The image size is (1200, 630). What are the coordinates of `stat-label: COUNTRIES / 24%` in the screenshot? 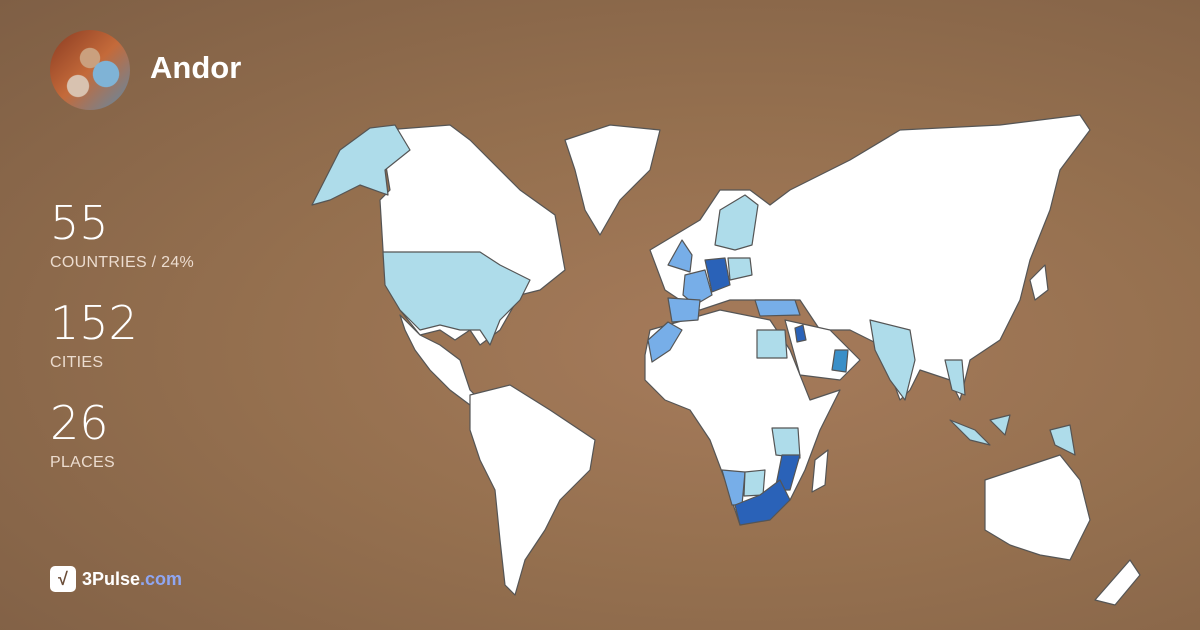 It's located at (122, 262).